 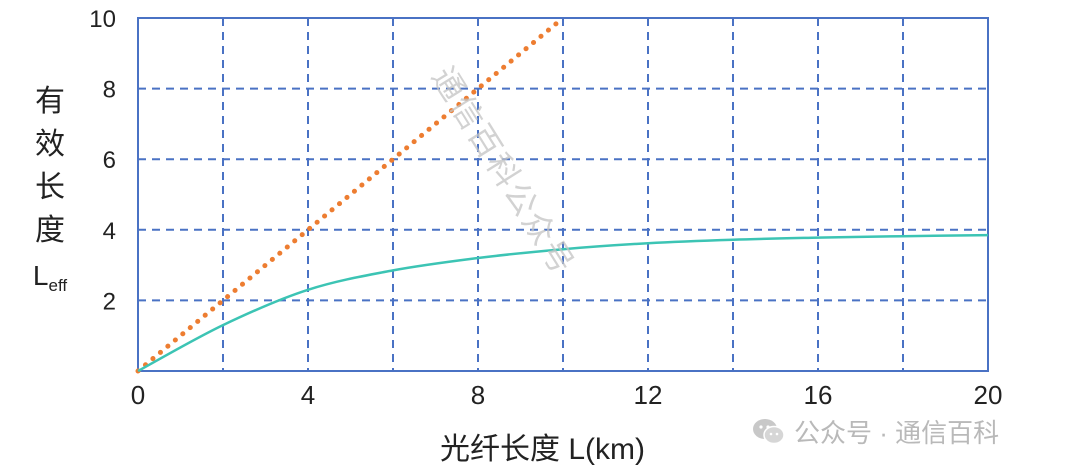 What do you see at coordinates (50, 230) in the screenshot?
I see `y-axis-label-char: 度` at bounding box center [50, 230].